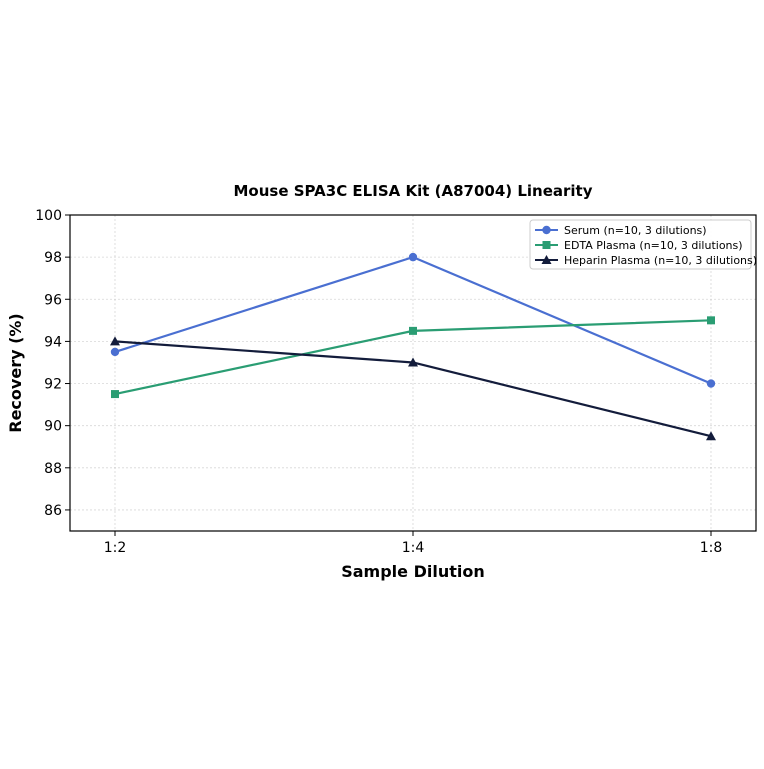  I want to click on legend-item: Serum (n=10, 3 dilutions), so click(621, 230).